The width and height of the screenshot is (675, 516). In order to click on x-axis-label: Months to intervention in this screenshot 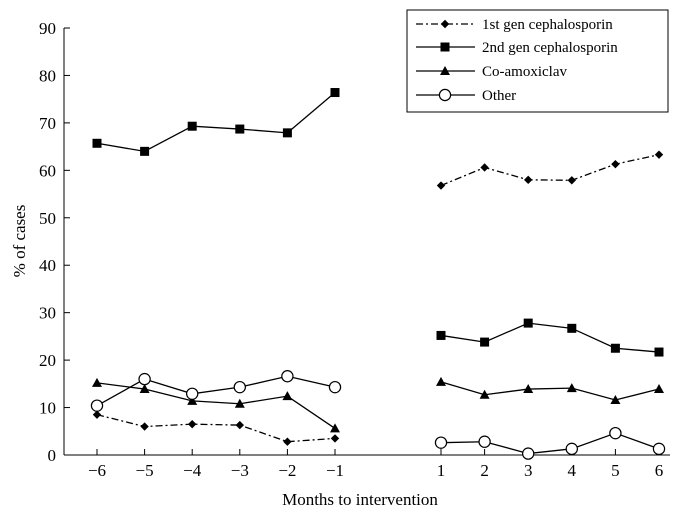, I will do `click(360, 499)`.